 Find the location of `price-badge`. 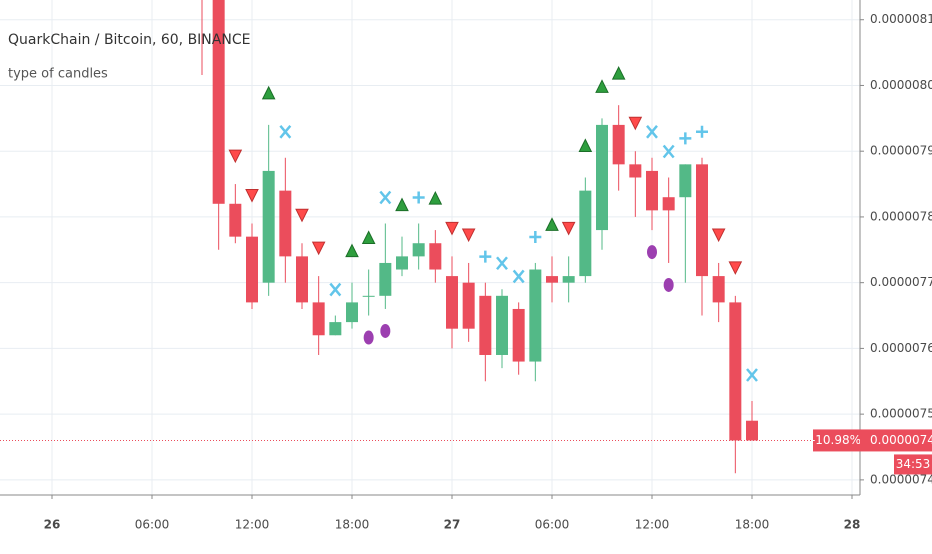

price-badge is located at coordinates (896, 440).